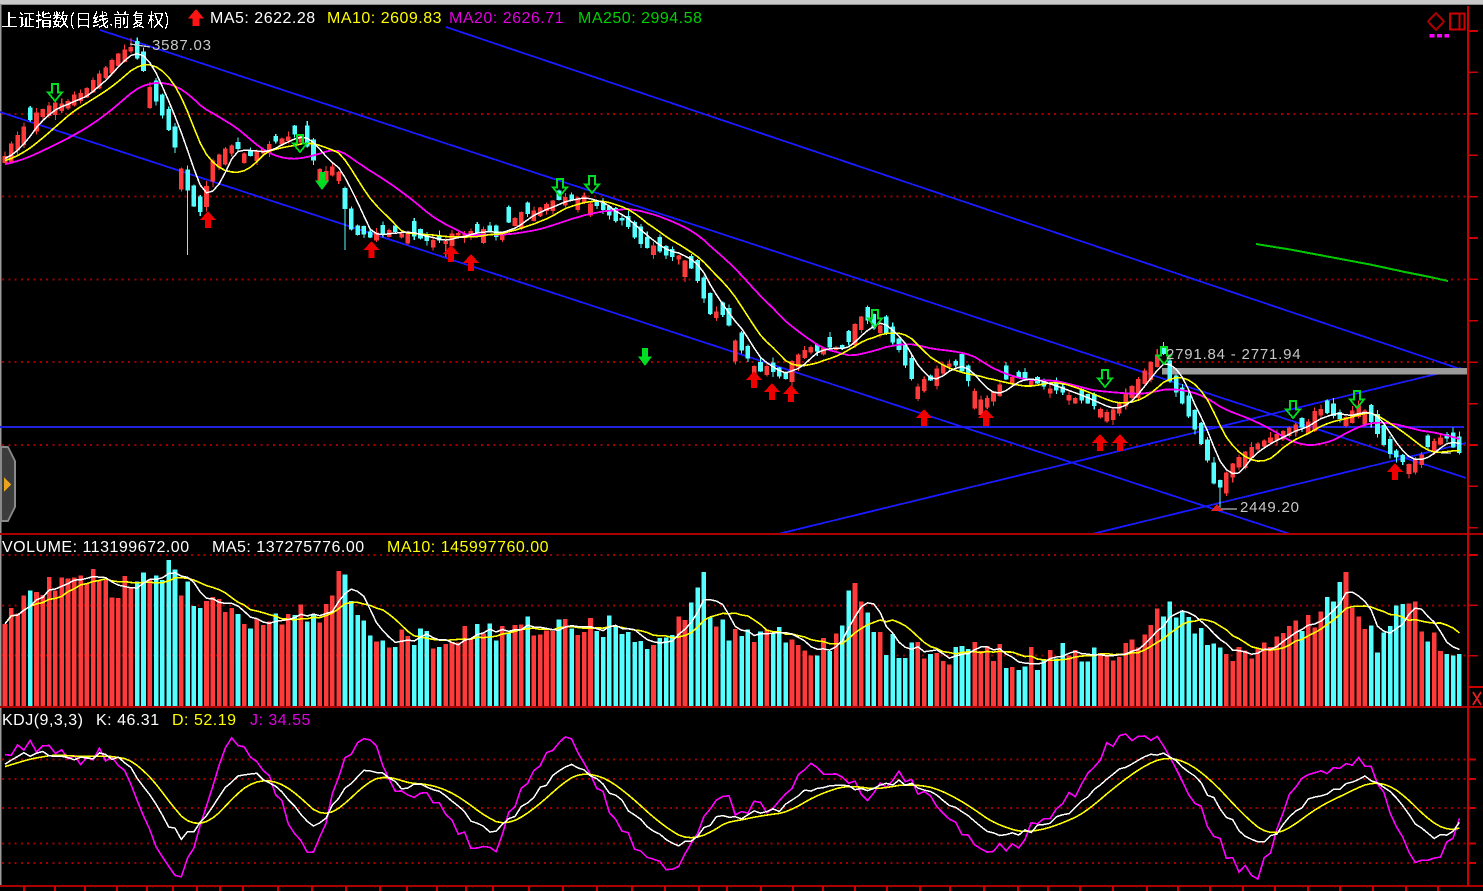 The height and width of the screenshot is (891, 1483). What do you see at coordinates (128, 720) in the screenshot?
I see `svg-text: K: 46.31` at bounding box center [128, 720].